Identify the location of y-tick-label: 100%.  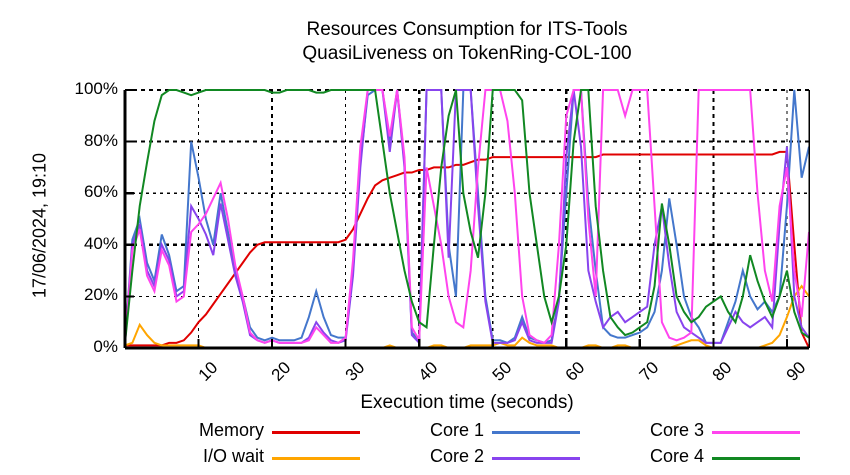
(96, 88).